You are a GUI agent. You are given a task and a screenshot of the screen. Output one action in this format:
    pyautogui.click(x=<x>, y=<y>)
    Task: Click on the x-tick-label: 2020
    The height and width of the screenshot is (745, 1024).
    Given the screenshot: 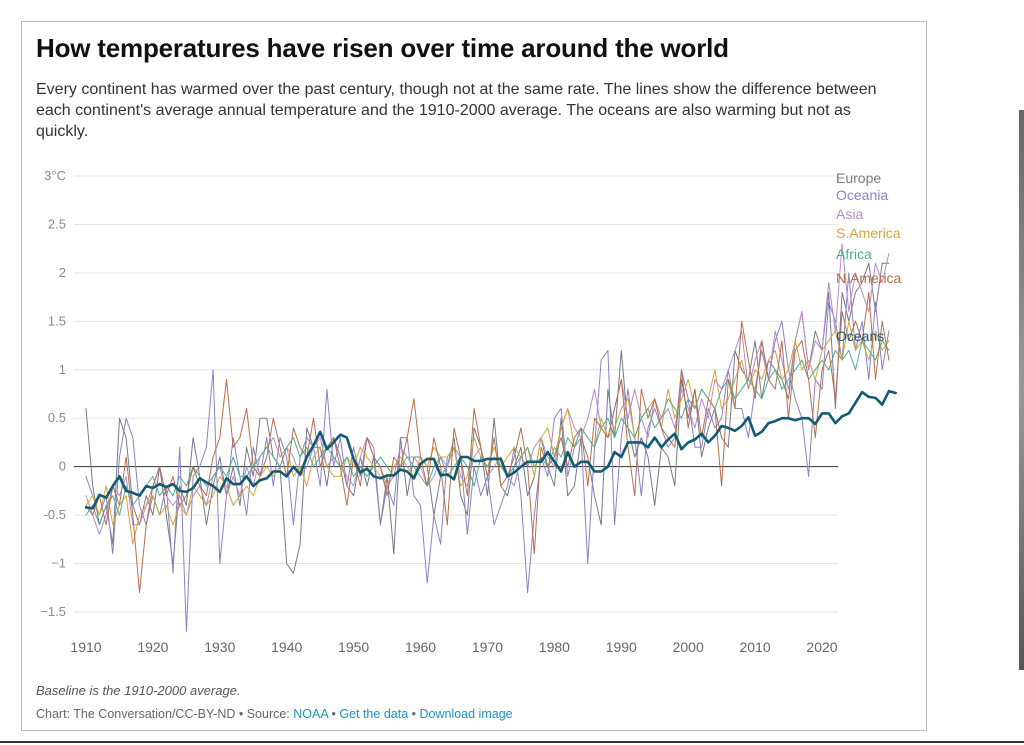 What is the action you would take?
    pyautogui.click(x=821, y=647)
    